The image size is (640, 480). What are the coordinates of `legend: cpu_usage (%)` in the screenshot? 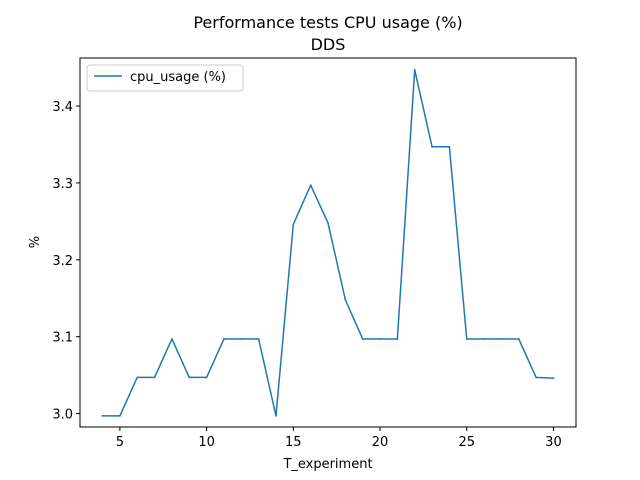 It's located at (165, 78).